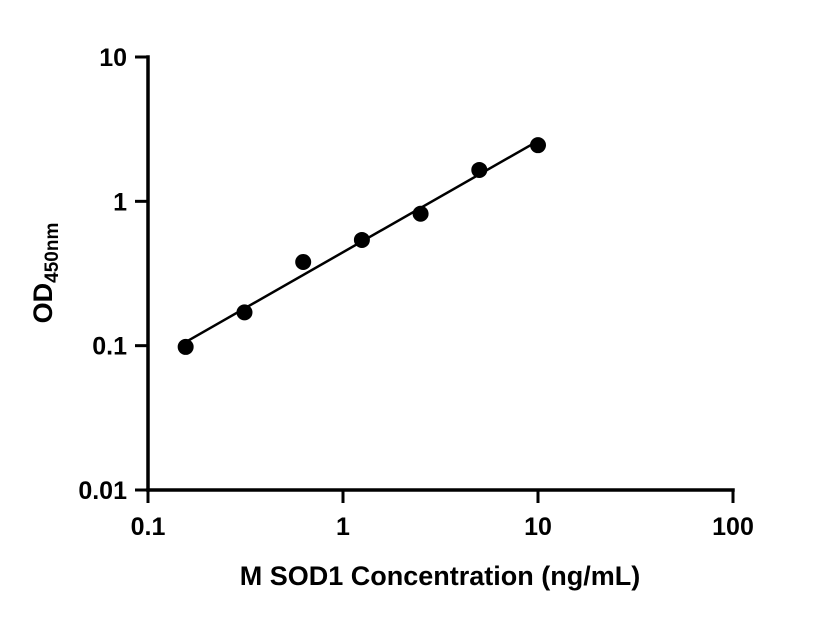 This screenshot has height=640, width=816. I want to click on y-tick-label: 10, so click(113, 58).